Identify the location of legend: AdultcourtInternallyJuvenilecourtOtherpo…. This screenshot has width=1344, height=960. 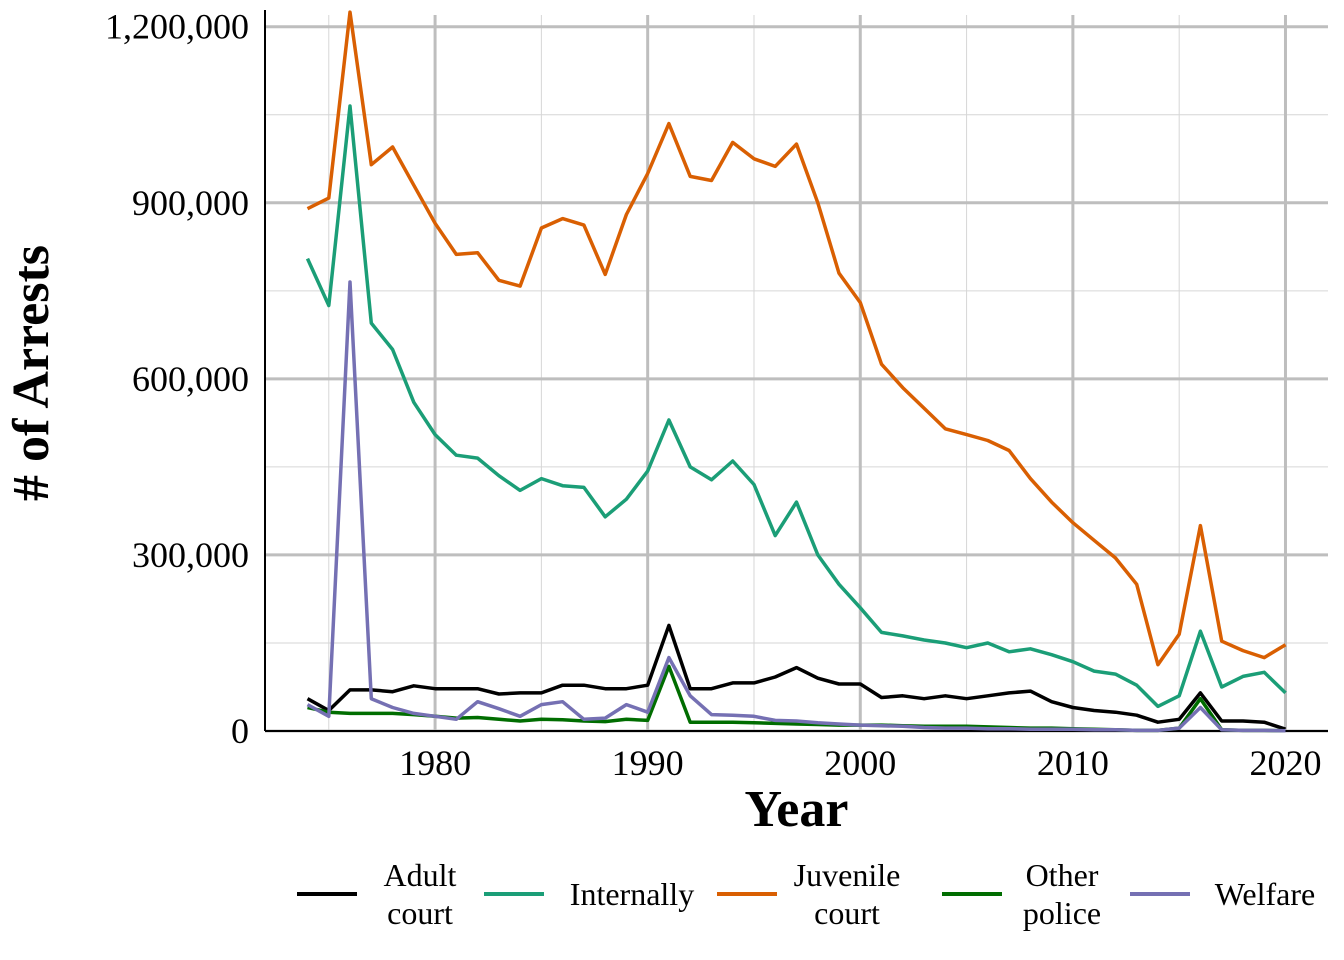
(806, 894).